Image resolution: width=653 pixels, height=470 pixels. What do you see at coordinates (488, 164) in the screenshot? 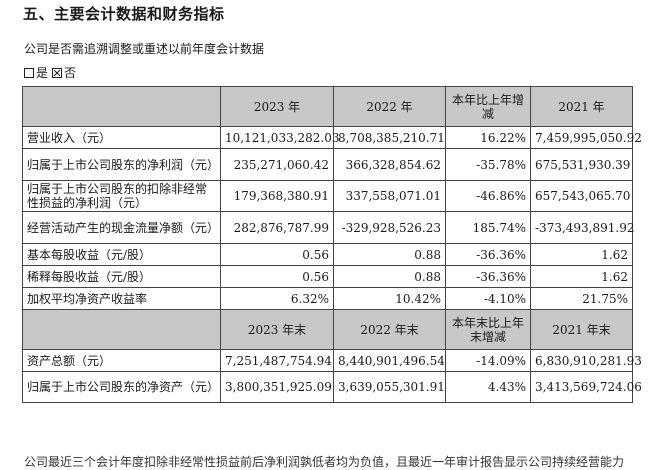
I see `cell-change: -35.78%` at bounding box center [488, 164].